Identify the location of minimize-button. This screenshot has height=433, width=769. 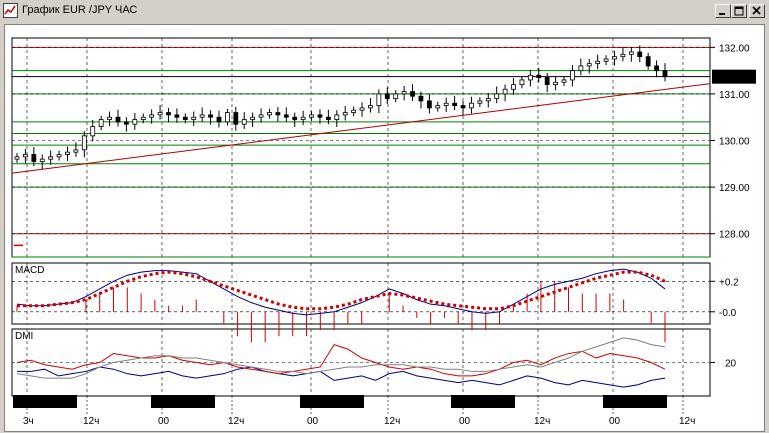
(723, 11).